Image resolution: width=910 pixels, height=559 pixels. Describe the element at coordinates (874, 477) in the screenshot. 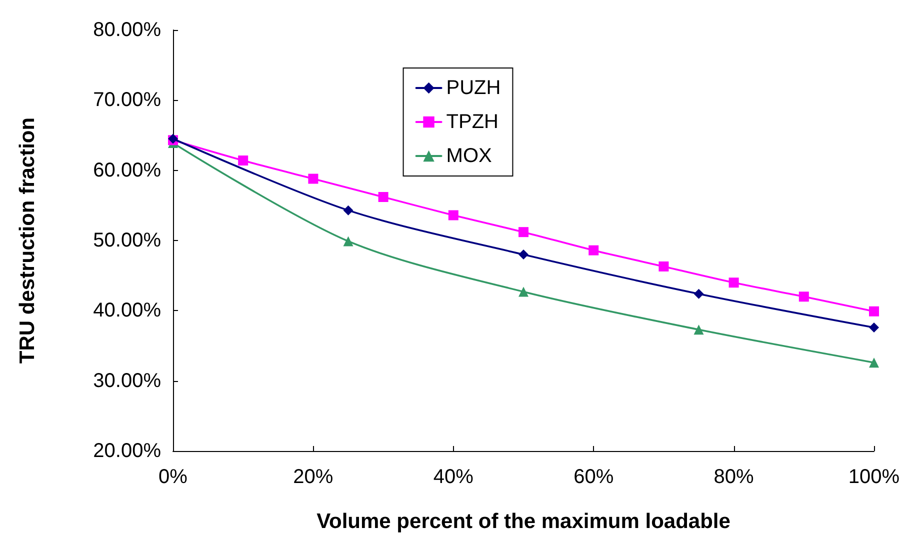

I see `x-tick-label: 100%` at that location.